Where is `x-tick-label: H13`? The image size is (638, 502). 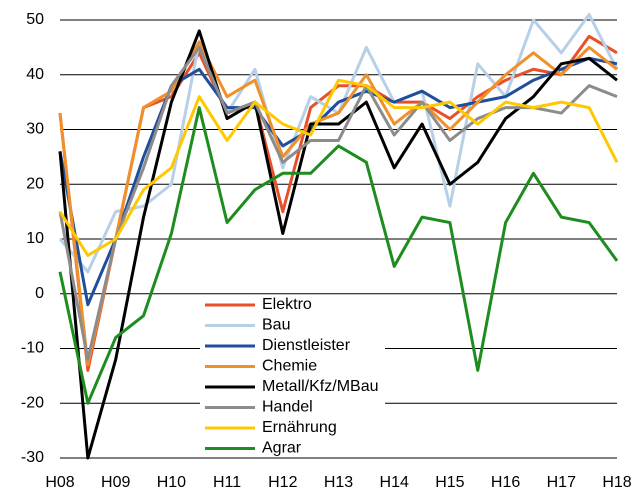 x-tick-label: H13 is located at coordinates (338, 482).